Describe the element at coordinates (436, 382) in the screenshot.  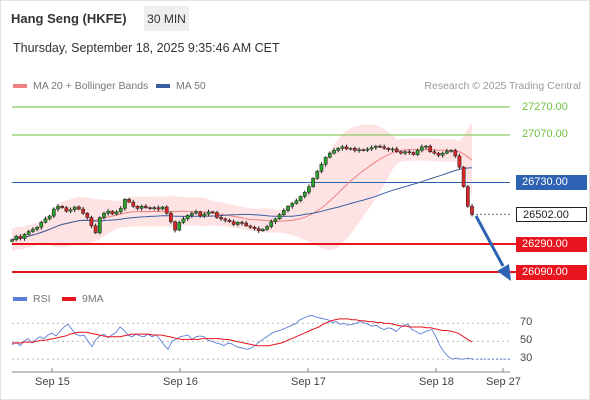
I see `x-tick-label: Sep 18` at that location.